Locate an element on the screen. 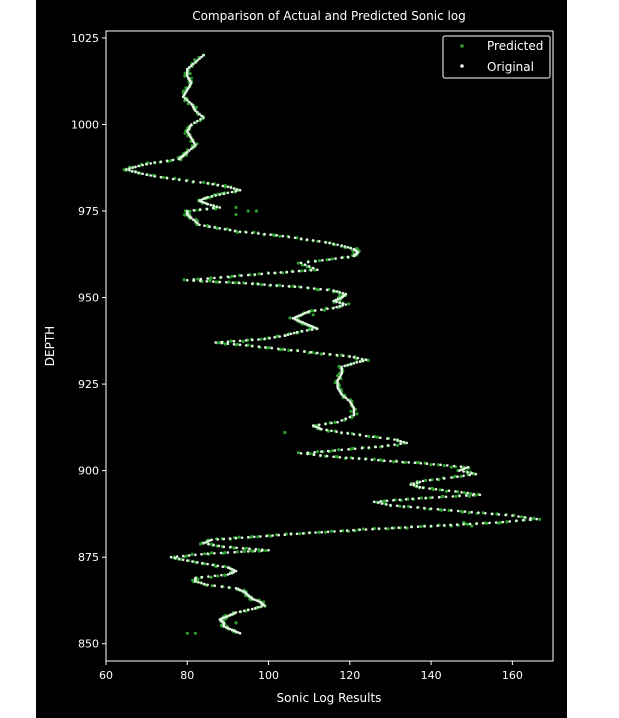 Image resolution: width=619 pixels, height=718 pixels. y-tick-label: 850 is located at coordinates (88, 644).